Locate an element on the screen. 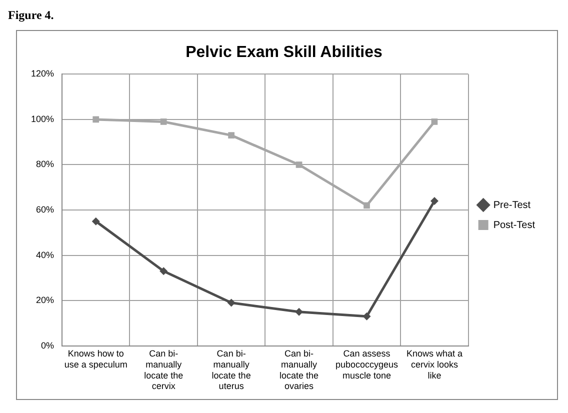 Image resolution: width=568 pixels, height=413 pixels. y-tick-label: 20% is located at coordinates (45, 300).